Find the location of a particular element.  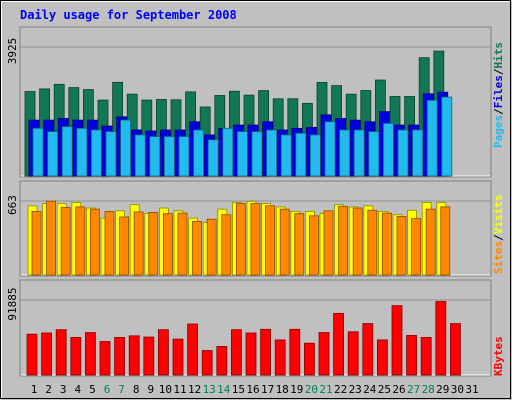

day-label-11: 11 is located at coordinates (179, 389).